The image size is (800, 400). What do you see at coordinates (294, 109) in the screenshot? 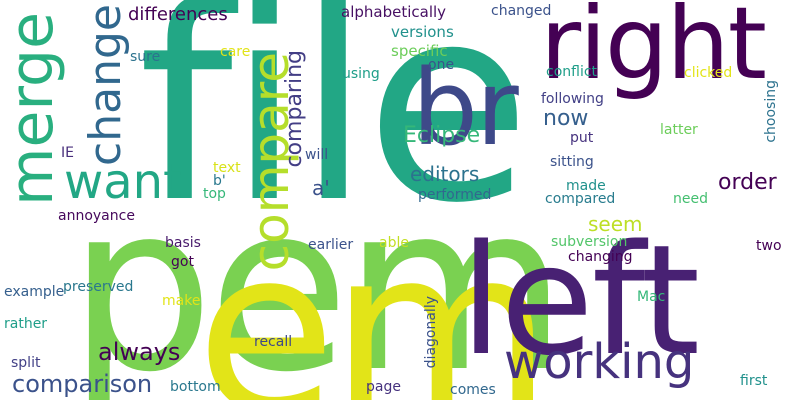
I see `word-comparing: comparing` at bounding box center [294, 109].